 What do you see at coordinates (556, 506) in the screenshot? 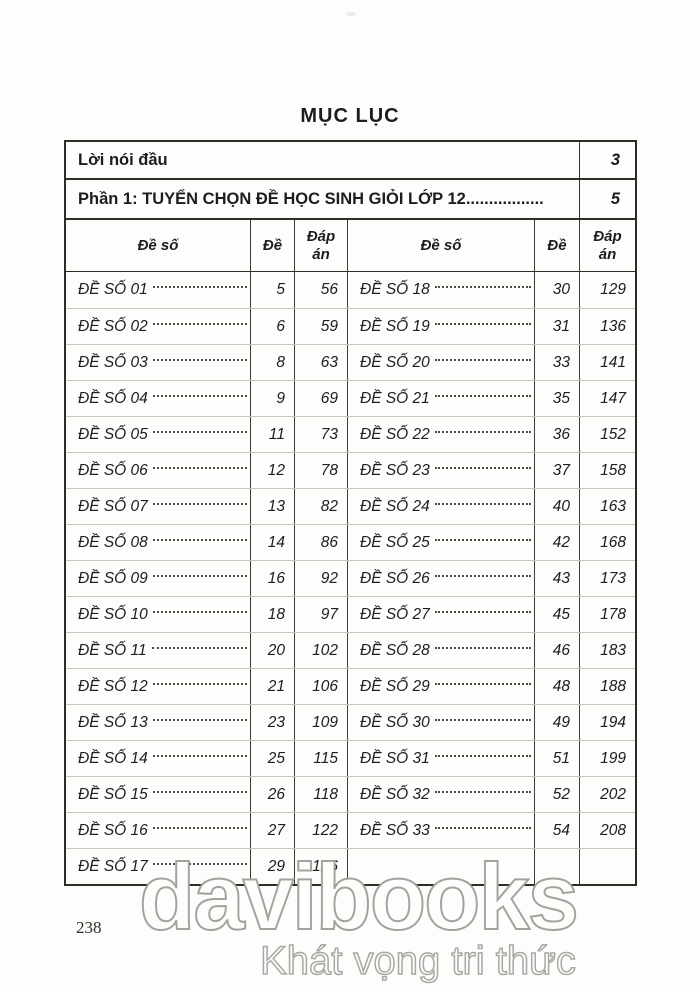
I see `exam-page: 40` at bounding box center [556, 506].